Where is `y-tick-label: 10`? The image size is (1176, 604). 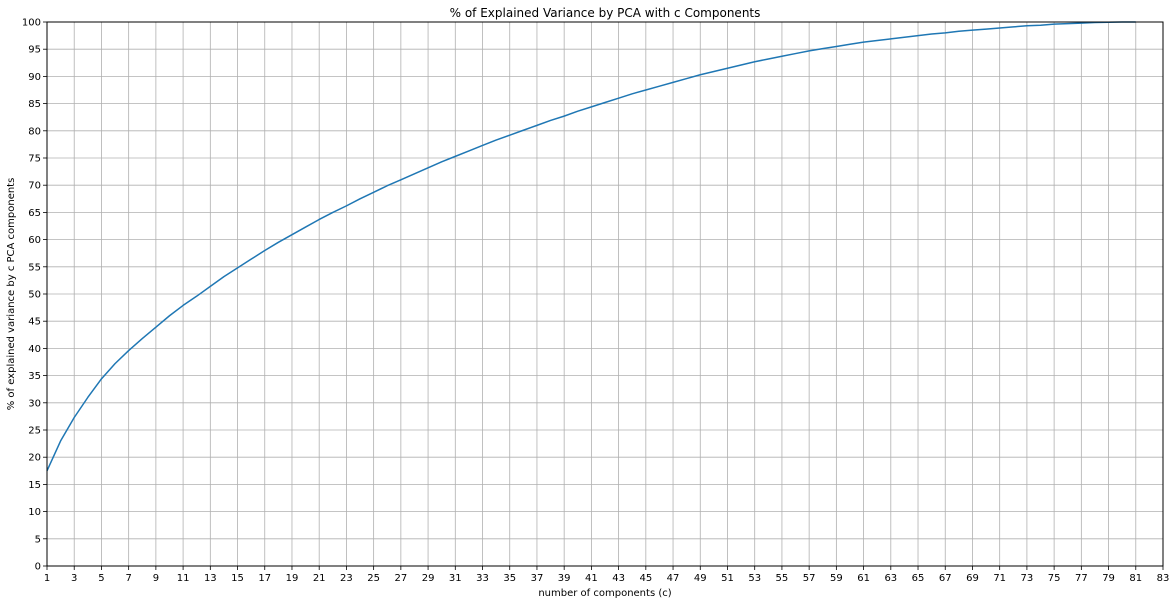
y-tick-label: 10 is located at coordinates (34, 512).